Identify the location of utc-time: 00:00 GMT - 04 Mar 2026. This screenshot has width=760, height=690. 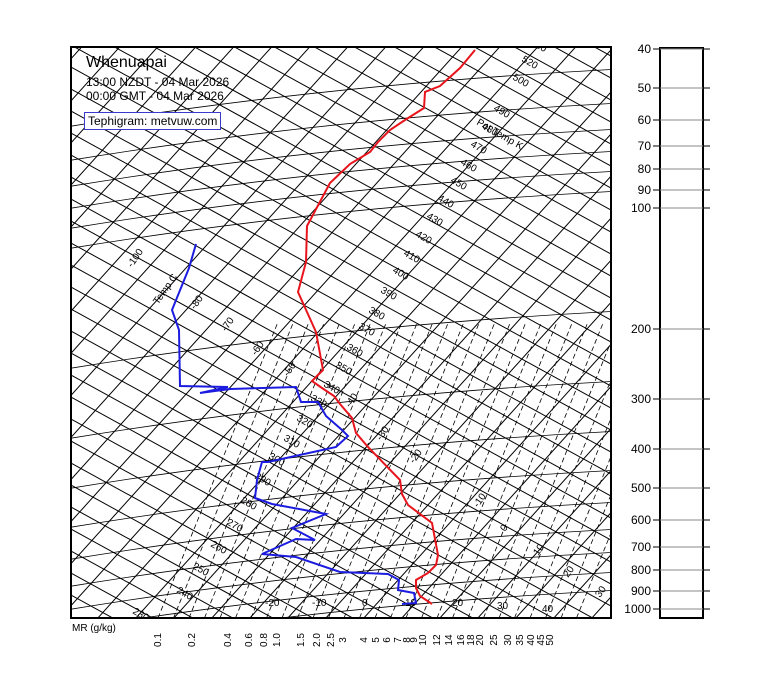
(155, 96).